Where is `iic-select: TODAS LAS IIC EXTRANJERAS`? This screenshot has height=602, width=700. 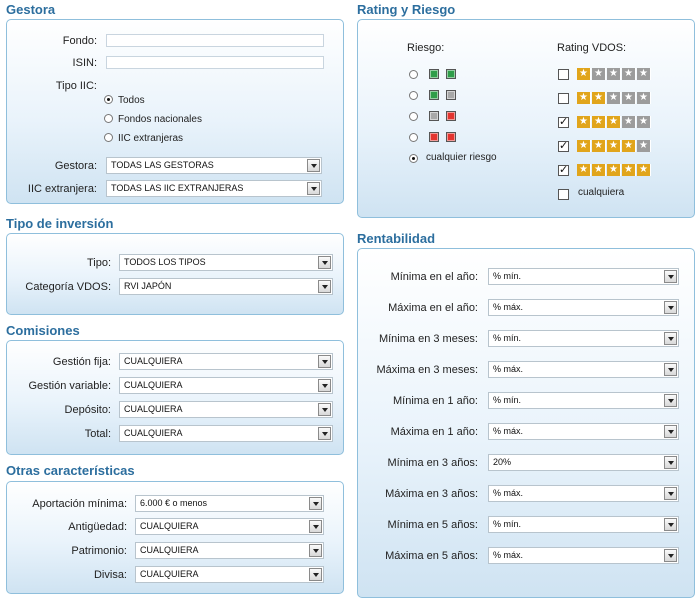
iic-select: TODAS LAS IIC EXTRANJERAS is located at coordinates (214, 188).